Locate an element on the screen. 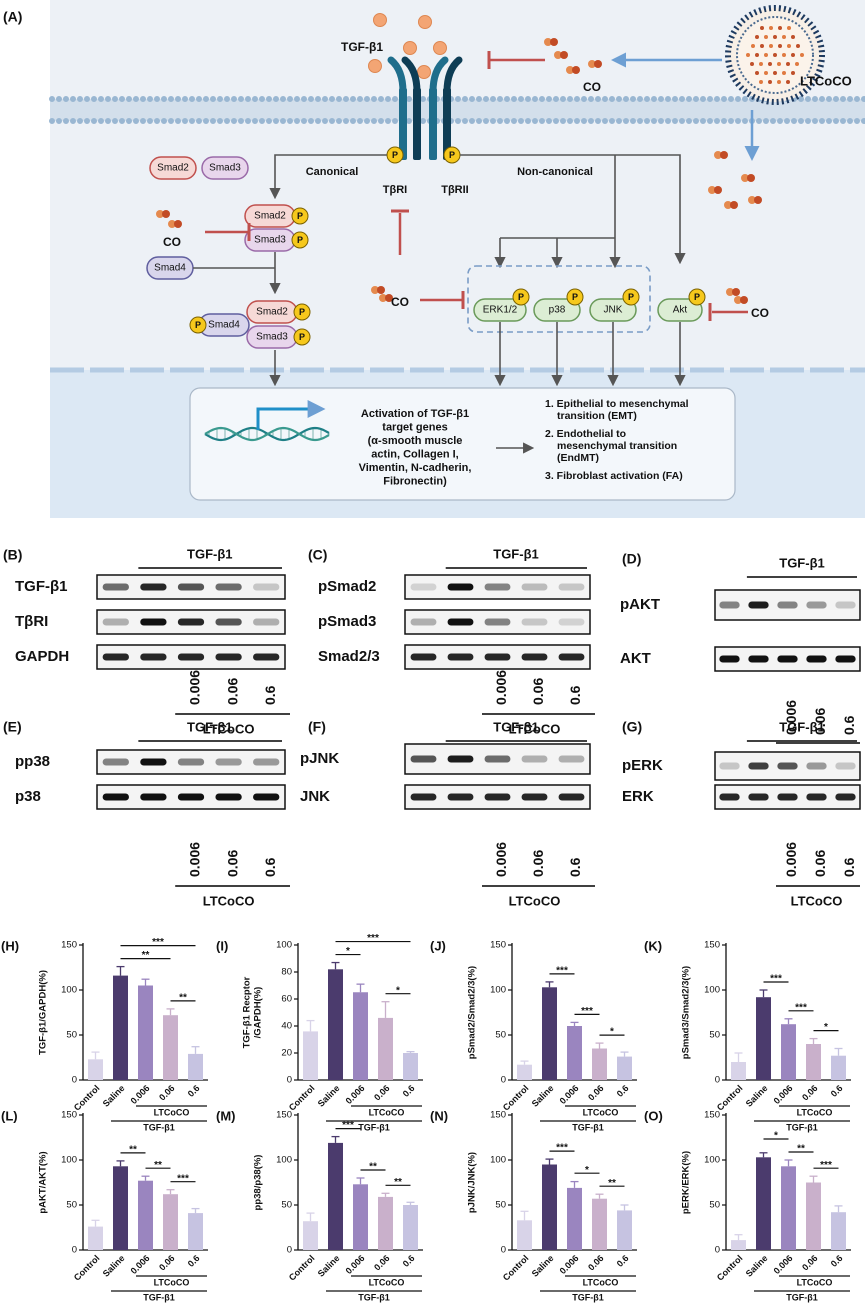  label: Non-canonical is located at coordinates (555, 172).